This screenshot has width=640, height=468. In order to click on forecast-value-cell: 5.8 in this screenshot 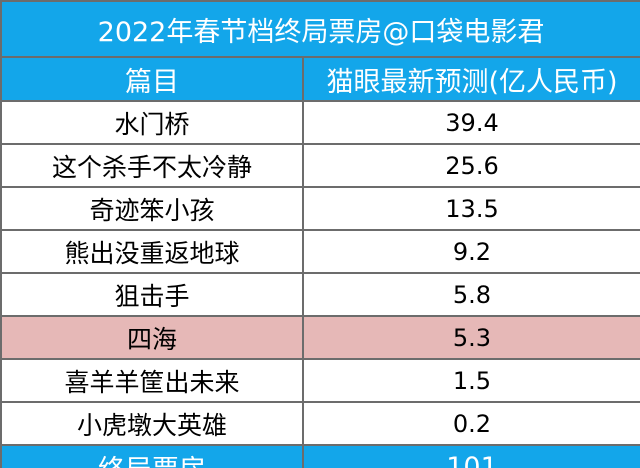, I will do `click(471, 294)`.